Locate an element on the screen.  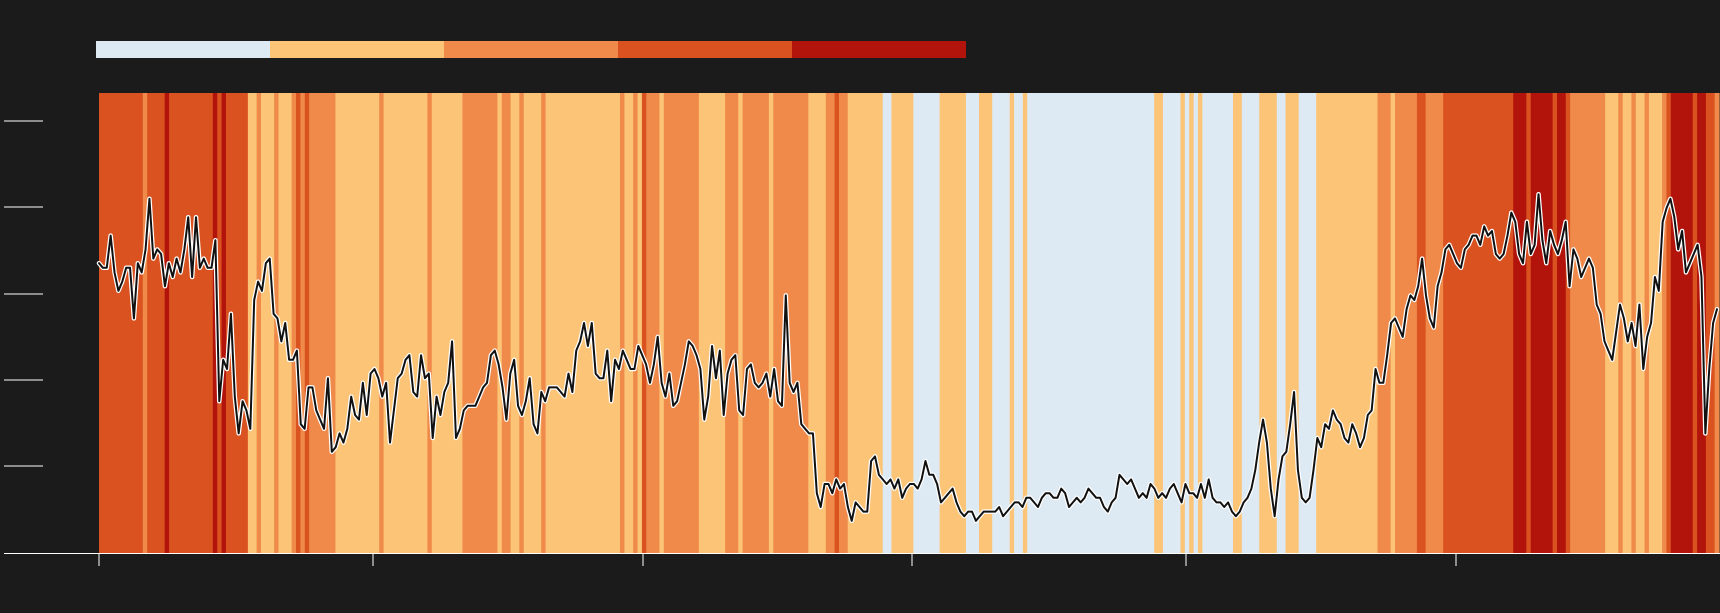
legend is located at coordinates (531, 49).